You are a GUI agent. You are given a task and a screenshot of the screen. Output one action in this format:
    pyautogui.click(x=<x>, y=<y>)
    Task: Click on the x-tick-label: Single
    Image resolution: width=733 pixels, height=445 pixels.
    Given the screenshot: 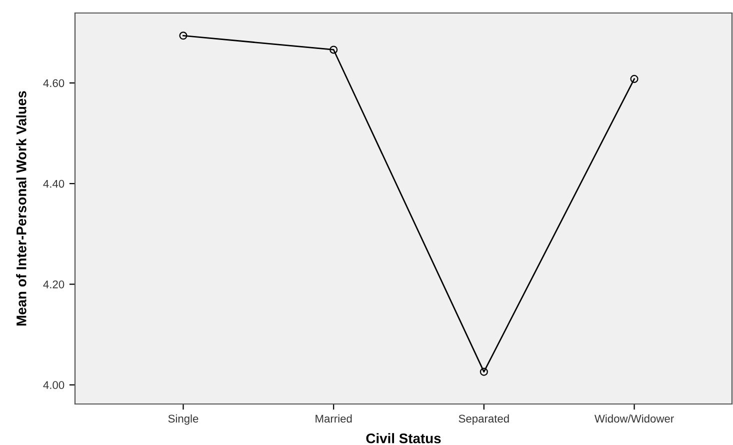 What is the action you would take?
    pyautogui.click(x=183, y=419)
    